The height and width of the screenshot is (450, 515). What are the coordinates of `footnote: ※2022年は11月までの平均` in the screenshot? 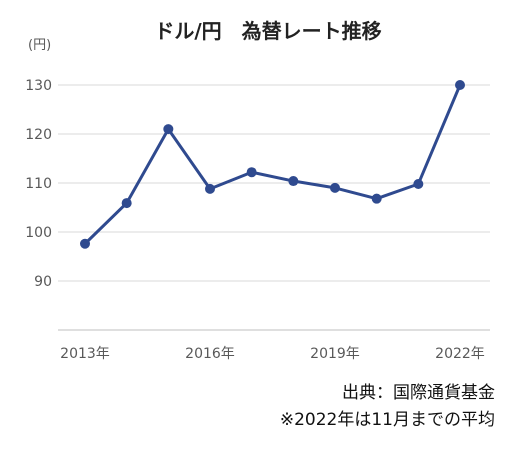 It's located at (387, 420).